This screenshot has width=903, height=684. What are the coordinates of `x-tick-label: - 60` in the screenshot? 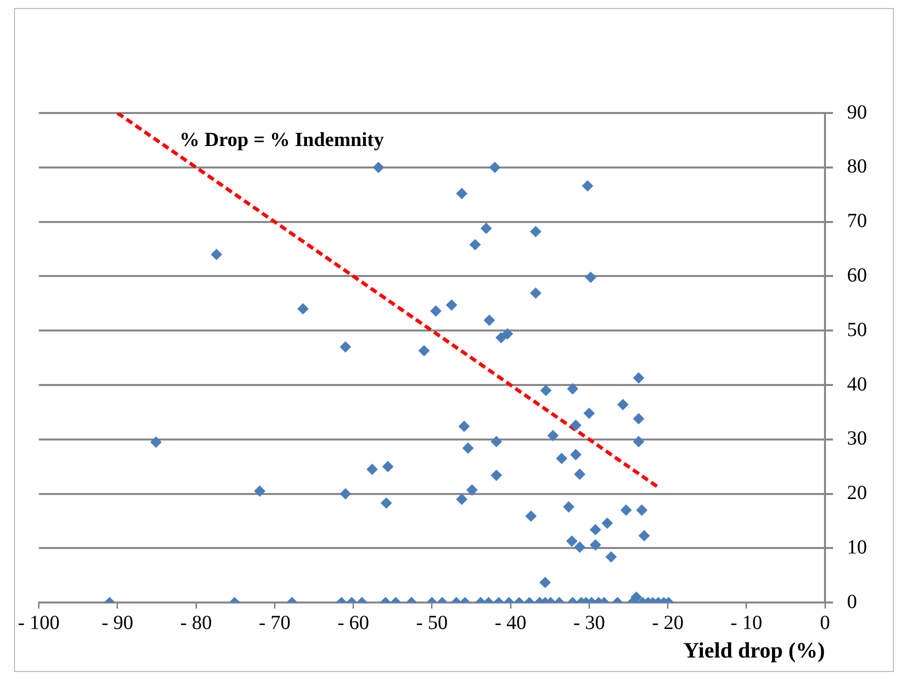 It's located at (353, 623).